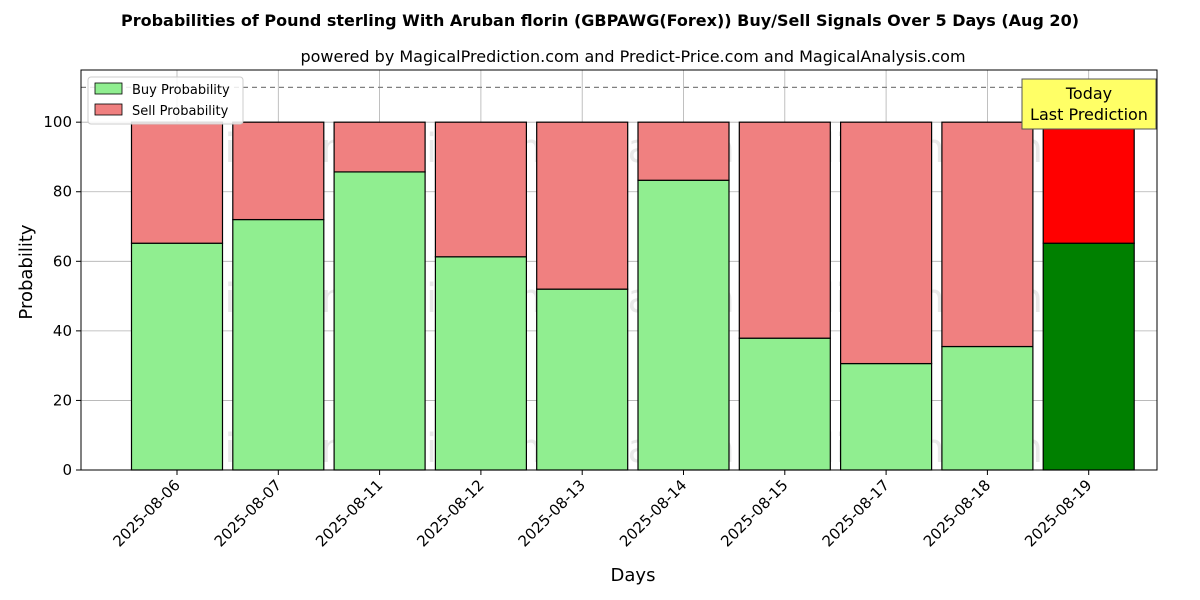 The height and width of the screenshot is (600, 1200). What do you see at coordinates (856, 513) in the screenshot?
I see `x-tick-label: 2025-08-17` at bounding box center [856, 513].